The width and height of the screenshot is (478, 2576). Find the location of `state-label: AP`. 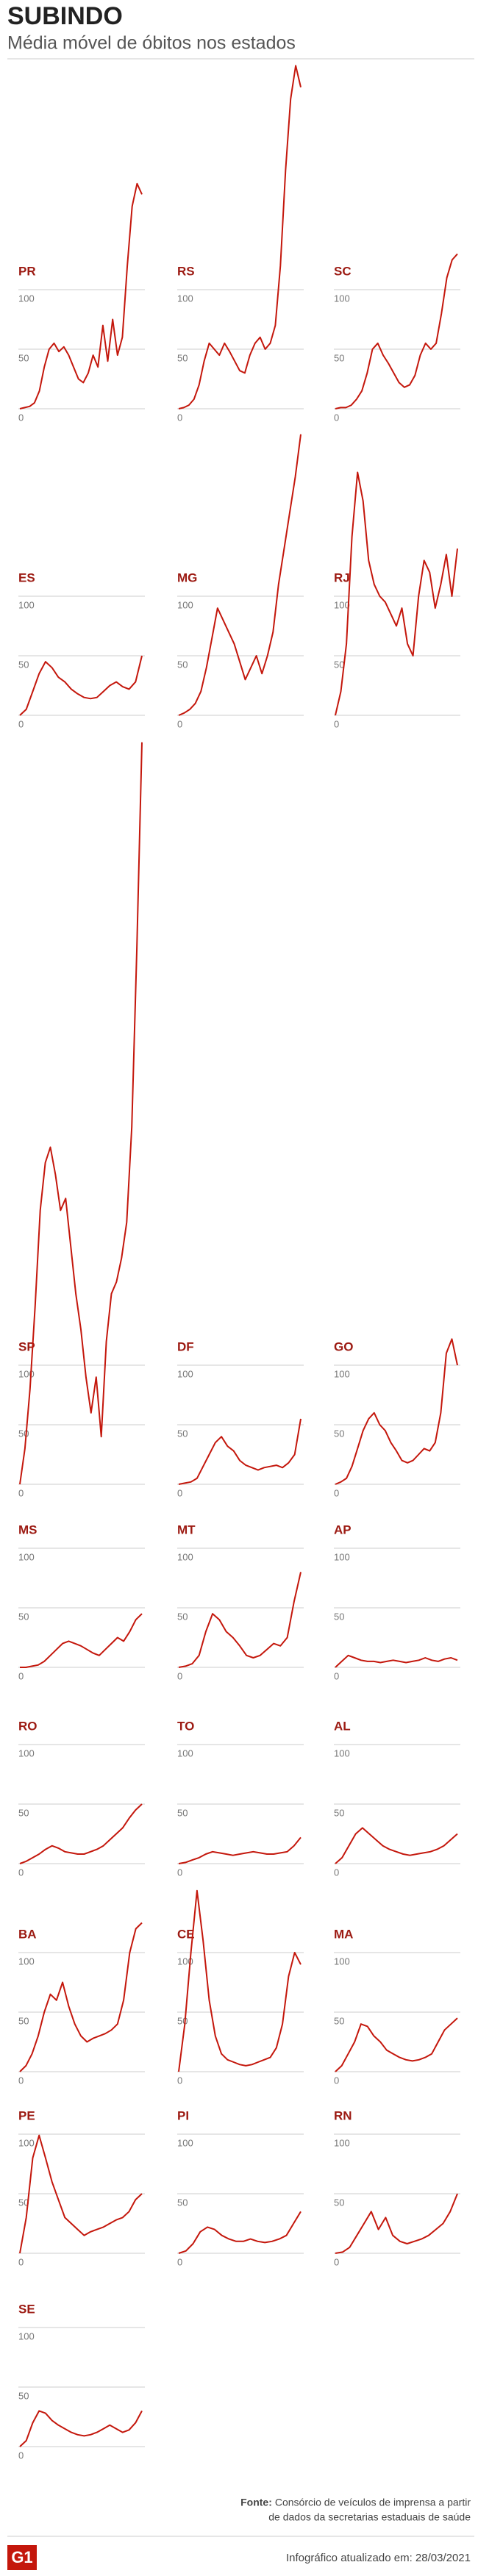

state-label: AP is located at coordinates (343, 1529).